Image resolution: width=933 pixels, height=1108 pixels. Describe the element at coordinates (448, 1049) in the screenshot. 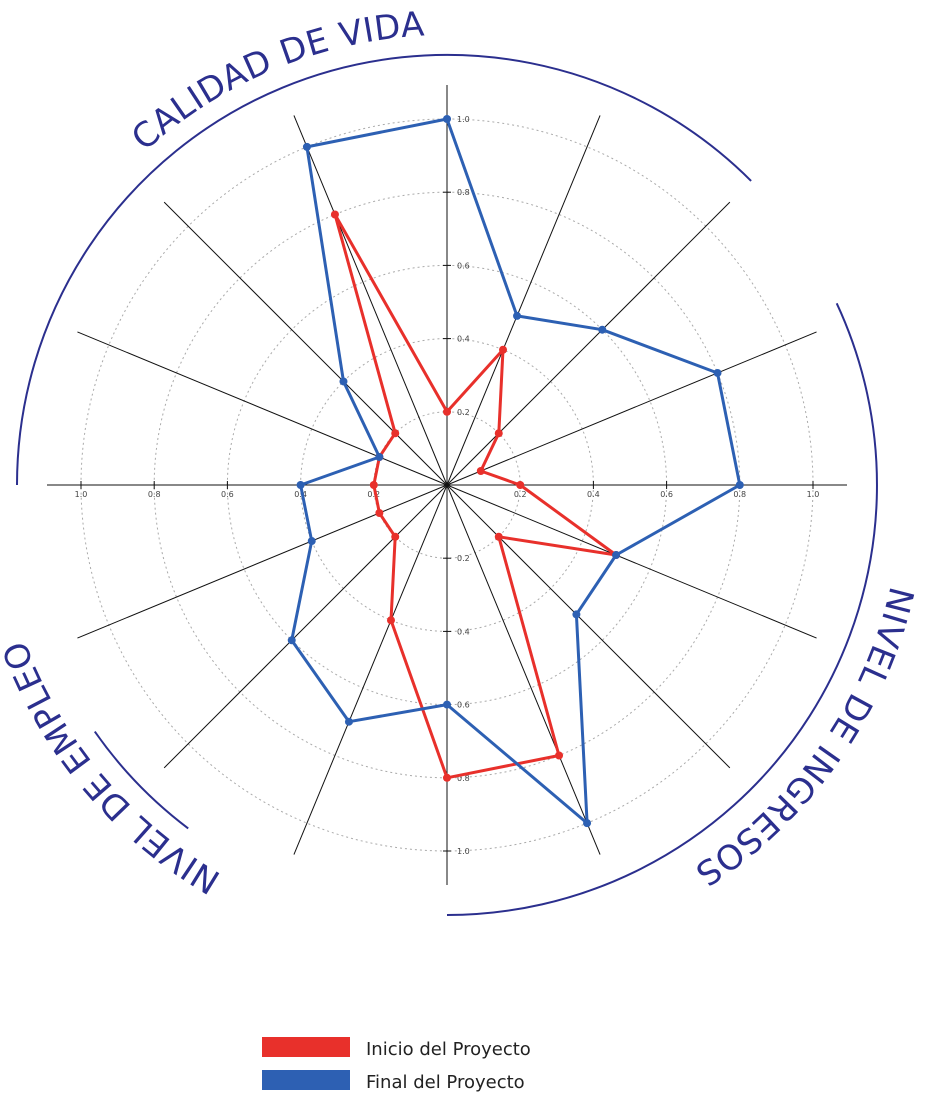

I see `legend-label-1: Inicio del Proyecto` at that location.